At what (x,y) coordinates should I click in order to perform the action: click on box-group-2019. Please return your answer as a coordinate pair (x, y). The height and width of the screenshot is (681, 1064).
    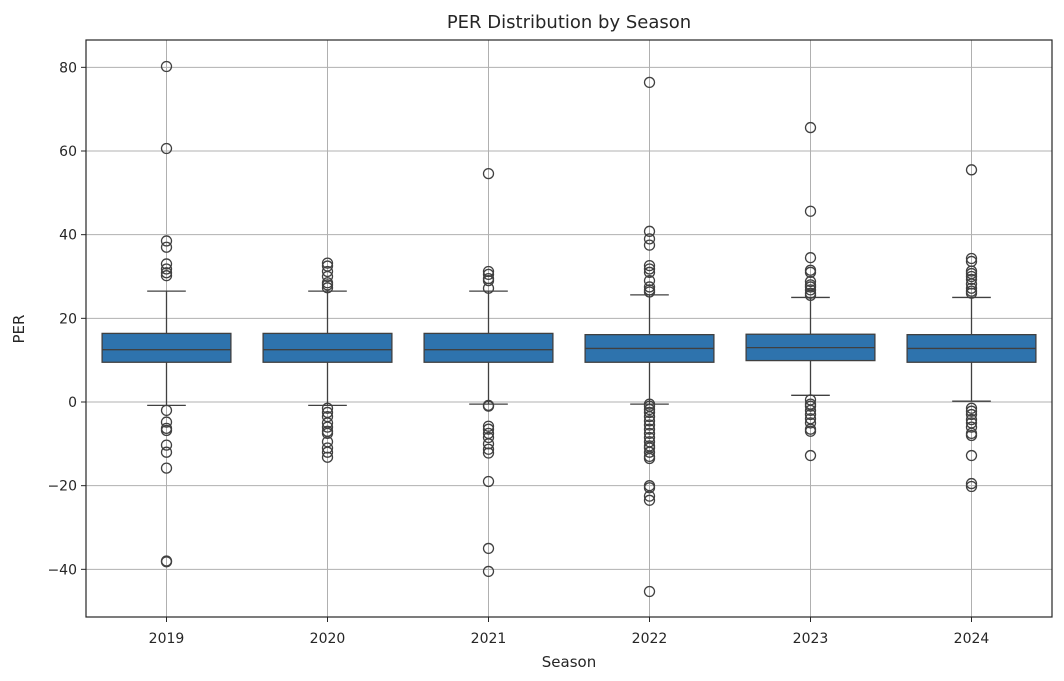
    Looking at the image, I should click on (166, 314).